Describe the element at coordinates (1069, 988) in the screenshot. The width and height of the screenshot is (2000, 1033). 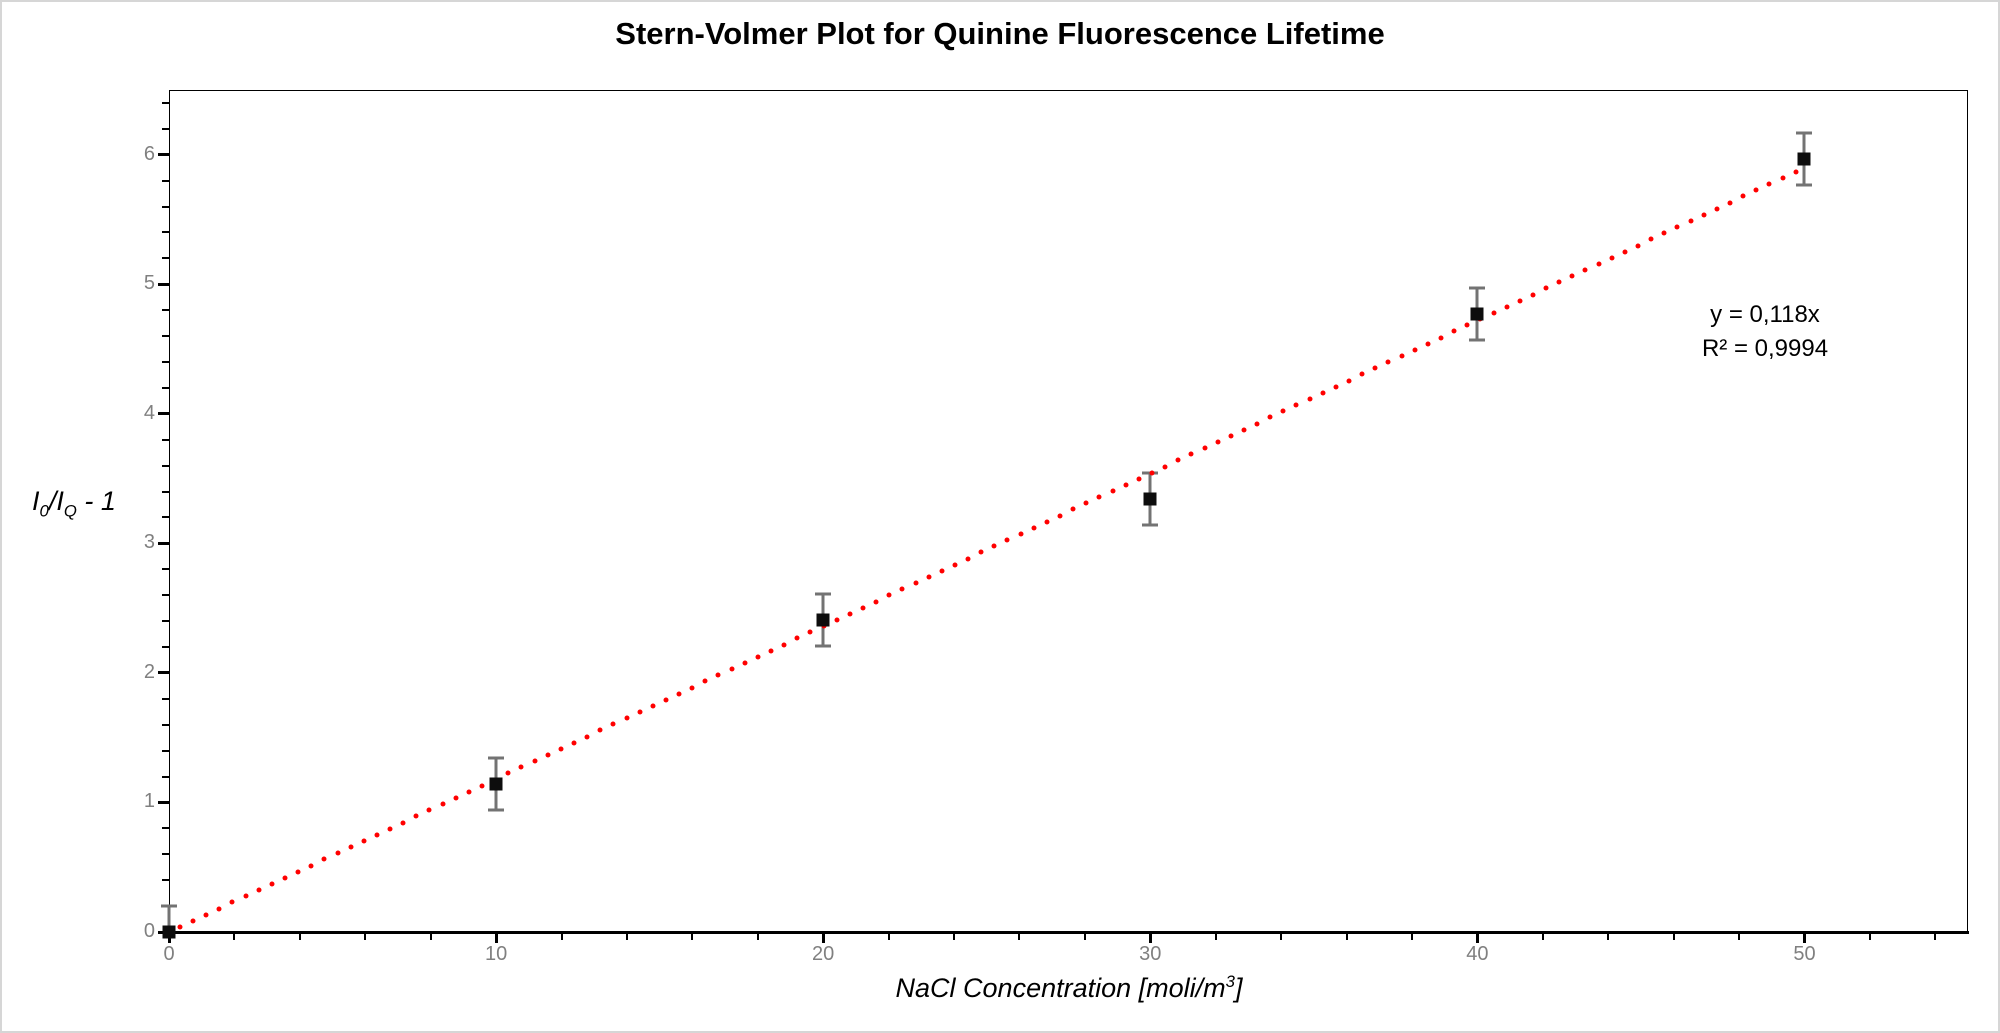
I see `x-axis-title: NaCl Concentration [moli/m3]` at that location.